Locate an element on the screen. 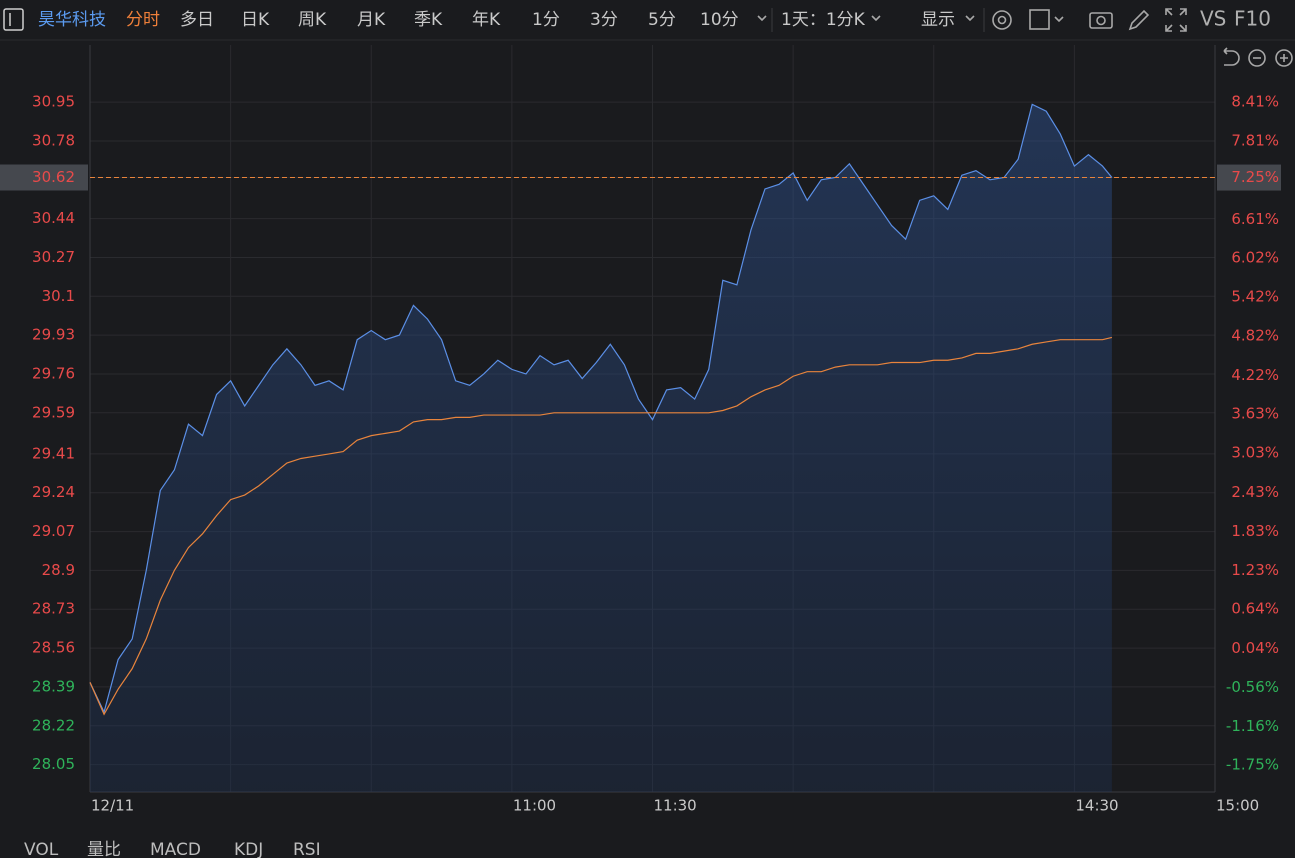 Image resolution: width=1295 pixels, height=858 pixels. y-tick-label: 30.27 is located at coordinates (53, 257).